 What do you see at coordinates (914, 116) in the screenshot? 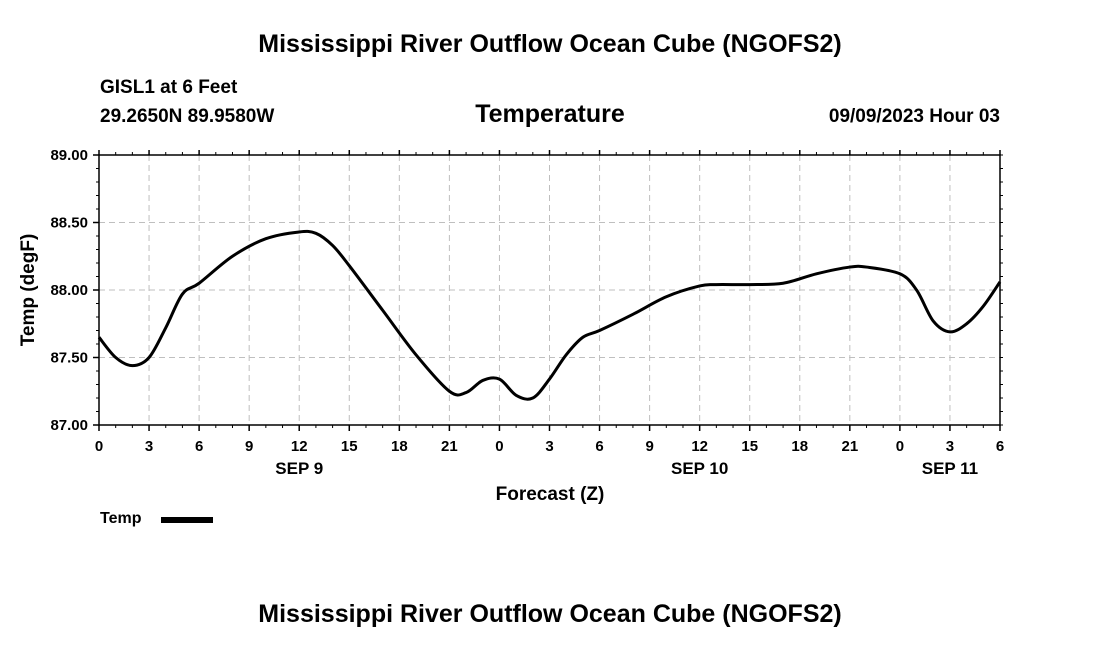
I see `forecast-datetime: 09/09/2023 Hour 03` at bounding box center [914, 116].